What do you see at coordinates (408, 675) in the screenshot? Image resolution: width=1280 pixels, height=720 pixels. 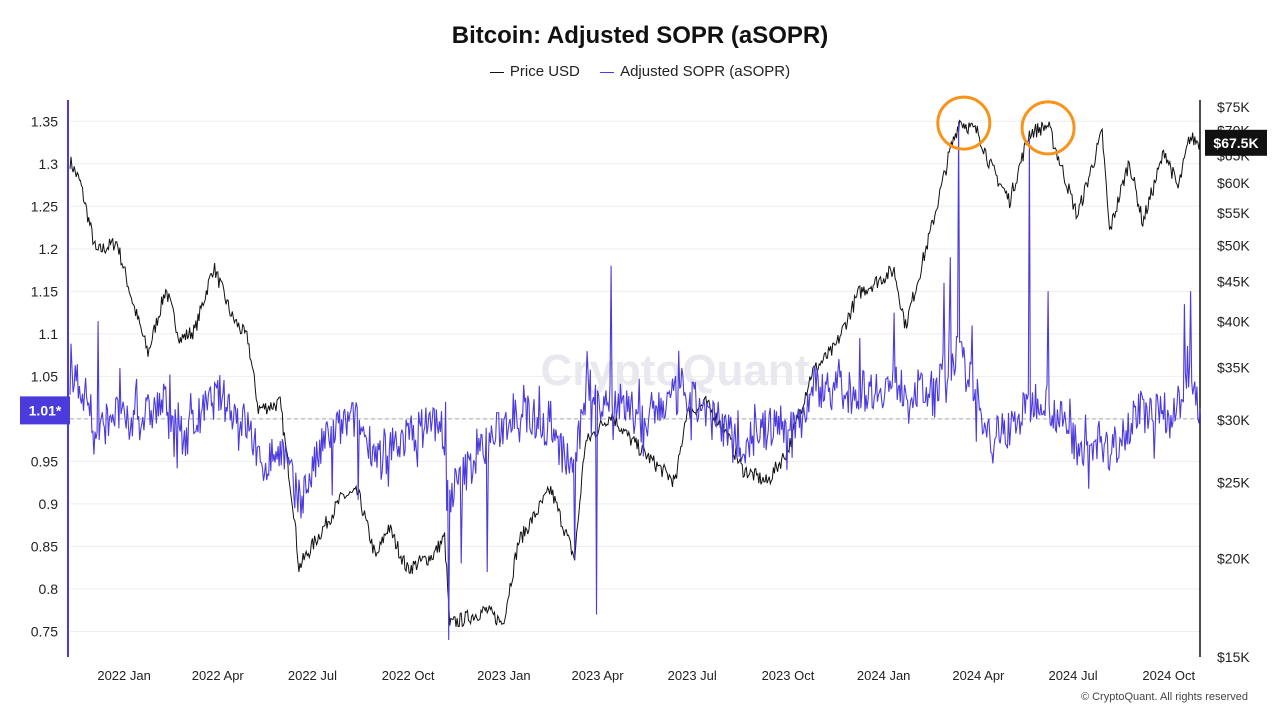 I see `x-tick-label: 2022 Oct` at bounding box center [408, 675].